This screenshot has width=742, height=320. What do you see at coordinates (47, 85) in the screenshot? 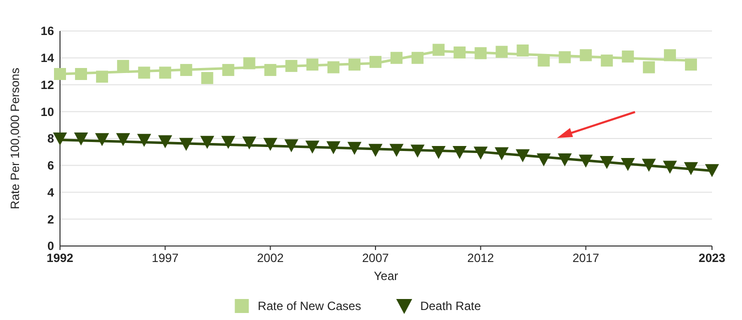
I see `y-tick-label: 12` at bounding box center [47, 85].